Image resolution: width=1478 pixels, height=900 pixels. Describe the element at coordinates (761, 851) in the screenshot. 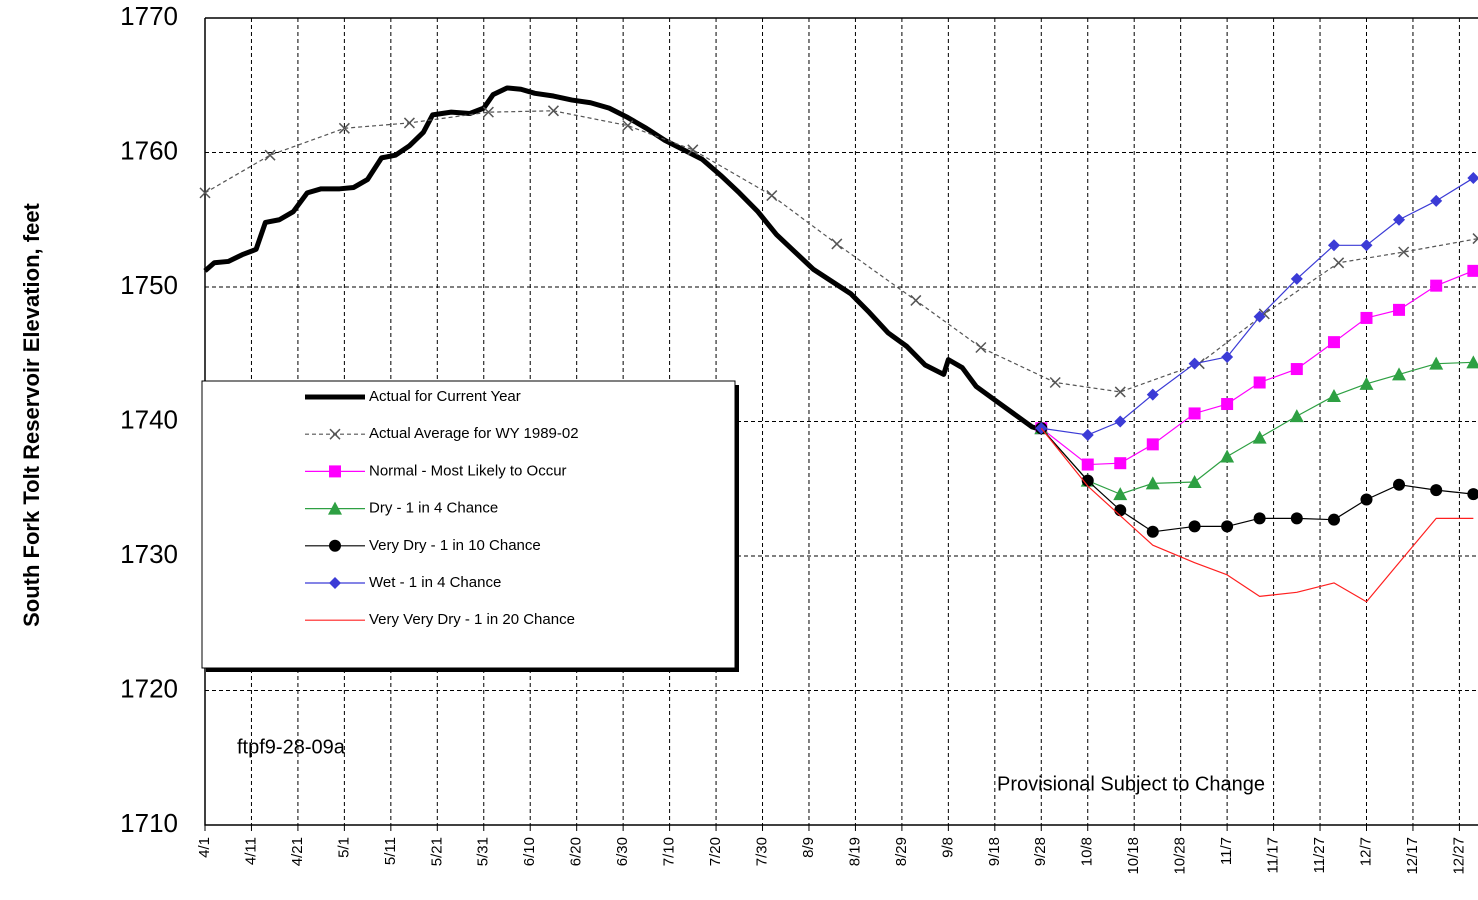

I see `x-tick-label: 7/30` at that location.